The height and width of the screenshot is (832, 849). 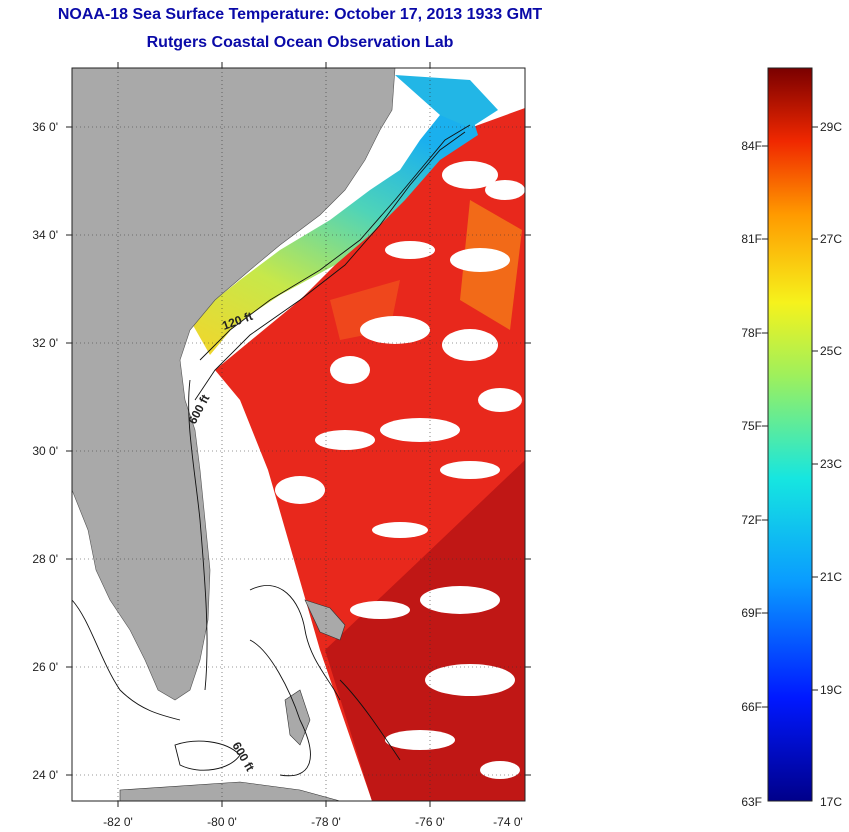 I want to click on map-subtitle: Rutgers Coastal Ocean Observation Lab, so click(x=300, y=42).